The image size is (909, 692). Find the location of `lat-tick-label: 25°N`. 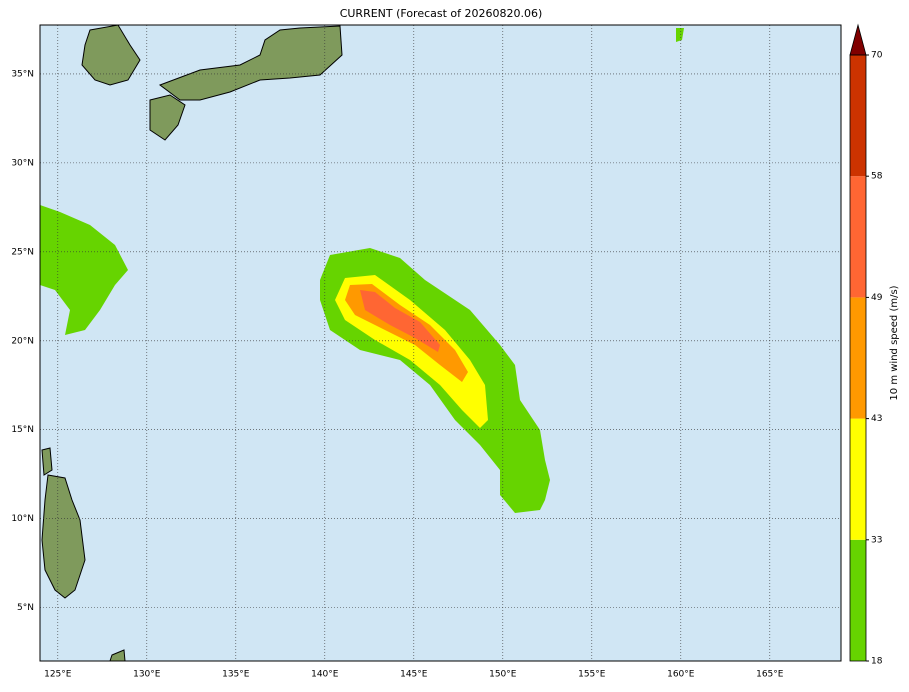

lat-tick-label: 25°N is located at coordinates (22, 252).